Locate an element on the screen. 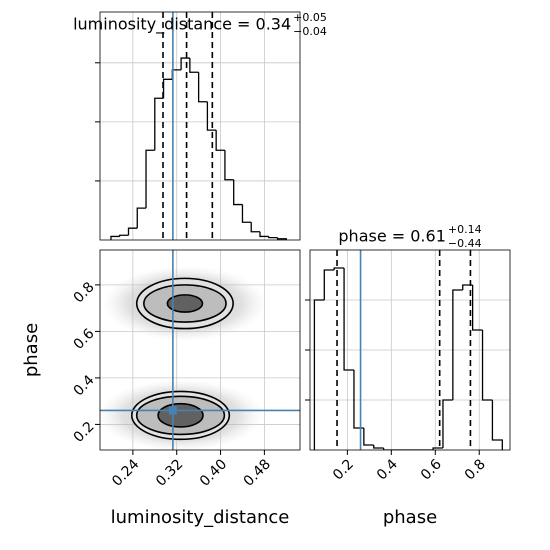  y-tick-label: 0.6 is located at coordinates (84, 339).